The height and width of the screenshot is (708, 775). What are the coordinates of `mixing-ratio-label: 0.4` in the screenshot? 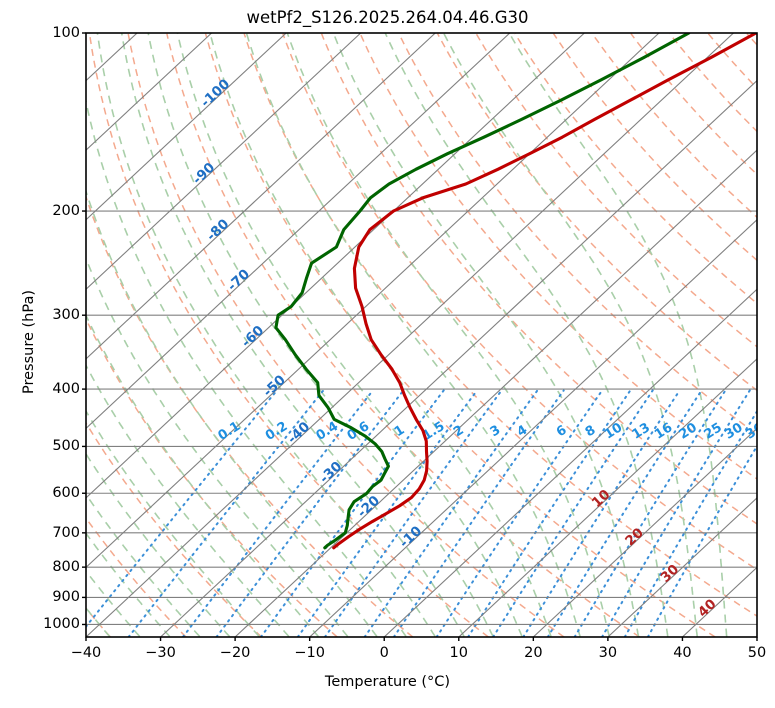 It's located at (327, 431).